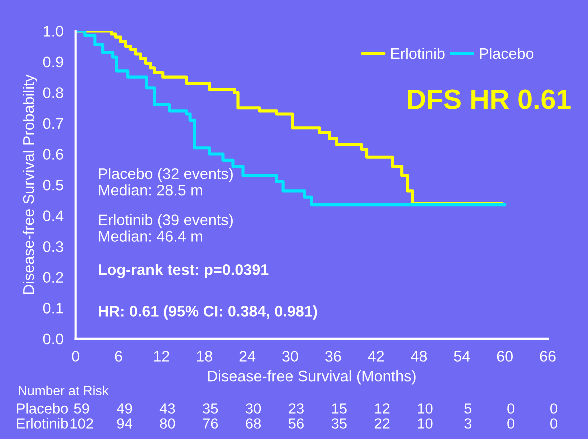 Image resolution: width=588 pixels, height=439 pixels. What do you see at coordinates (53, 185) in the screenshot?
I see `y-tick-label: 0.5` at bounding box center [53, 185].